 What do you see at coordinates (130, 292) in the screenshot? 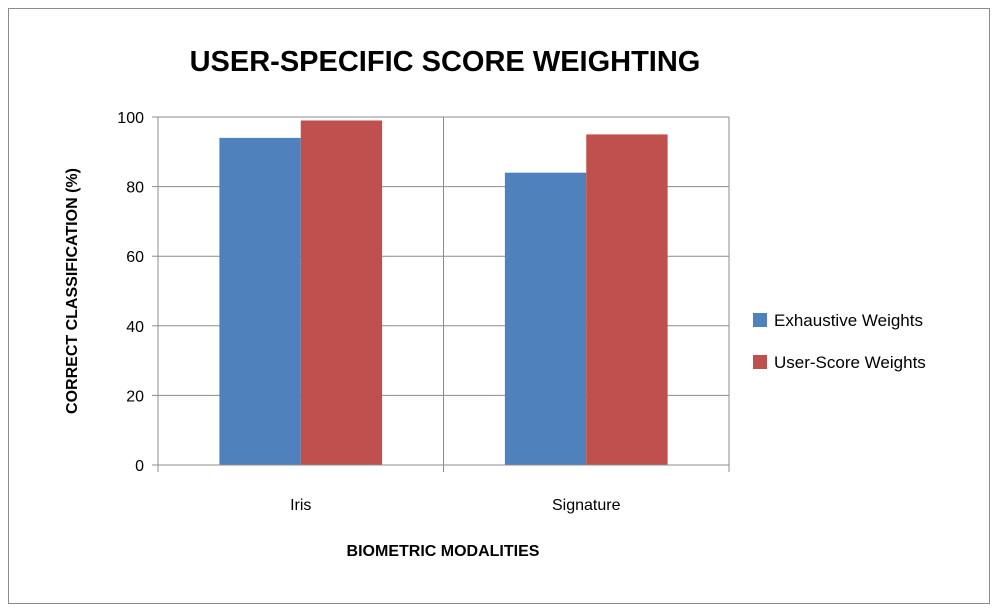
I see `y-tick-labels: 0 20 40 60 80 100` at bounding box center [130, 292].